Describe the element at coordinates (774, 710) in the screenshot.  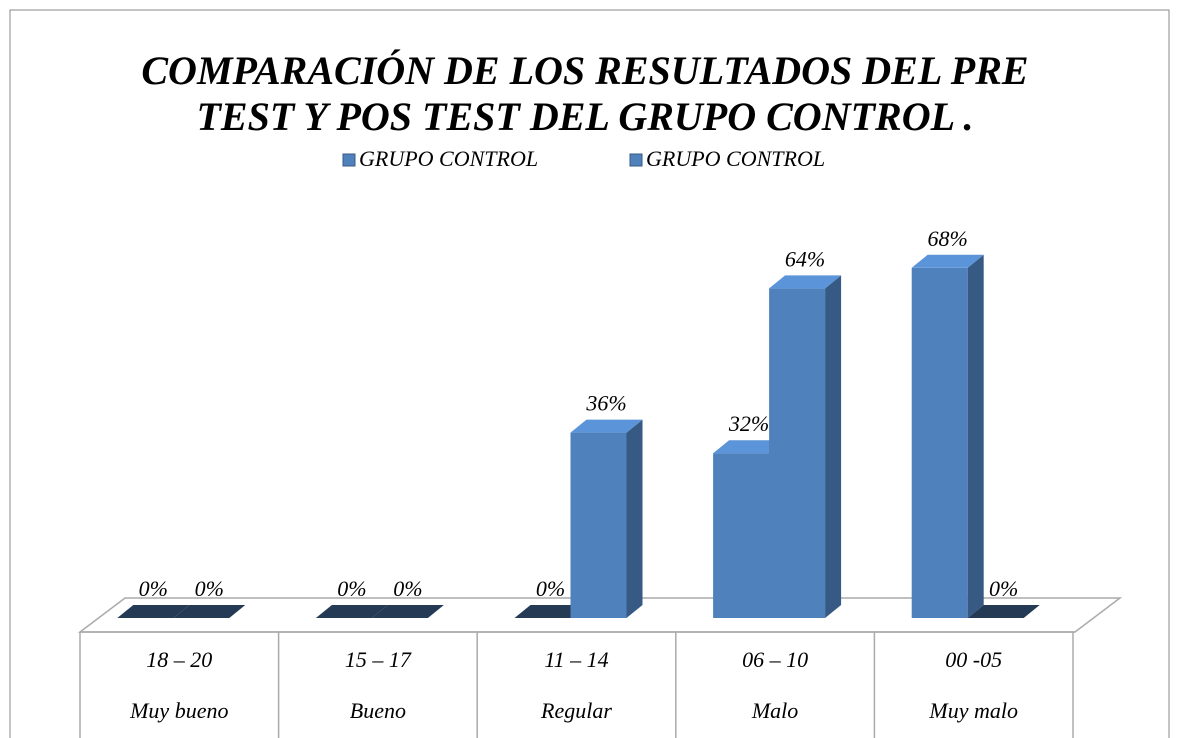
I see `x-tick-label: Malo` at that location.